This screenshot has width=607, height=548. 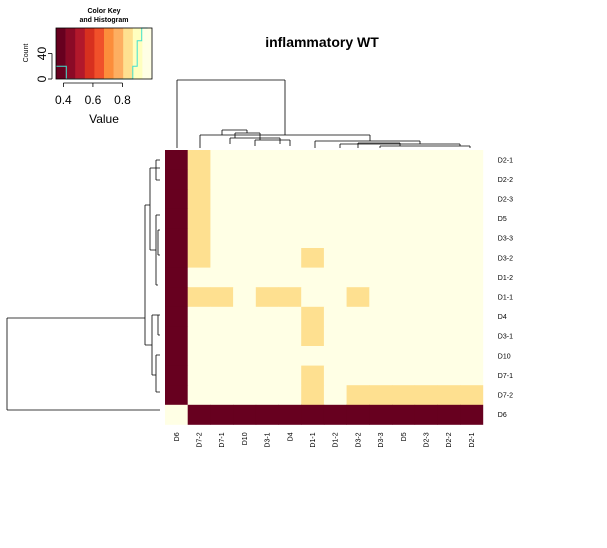 What do you see at coordinates (290, 238) in the screenshot?
I see `heatmap-cell-D3-3-D4` at bounding box center [290, 238].